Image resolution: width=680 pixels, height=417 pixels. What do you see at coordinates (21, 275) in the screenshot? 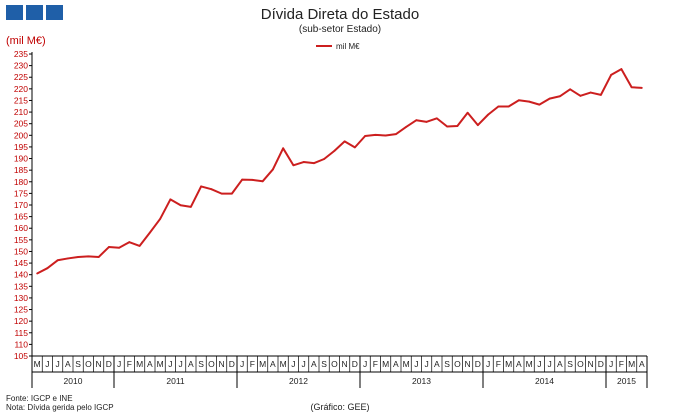
I see `y-tick-label: 140` at bounding box center [21, 275].